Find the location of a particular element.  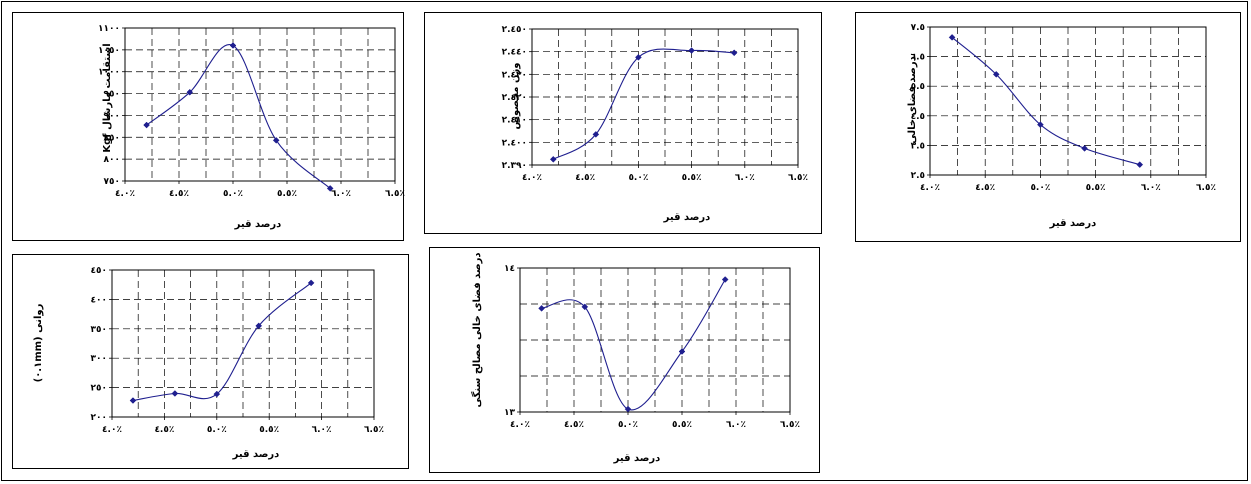

y-tick-label: ٤٥٠ is located at coordinates (99, 271).